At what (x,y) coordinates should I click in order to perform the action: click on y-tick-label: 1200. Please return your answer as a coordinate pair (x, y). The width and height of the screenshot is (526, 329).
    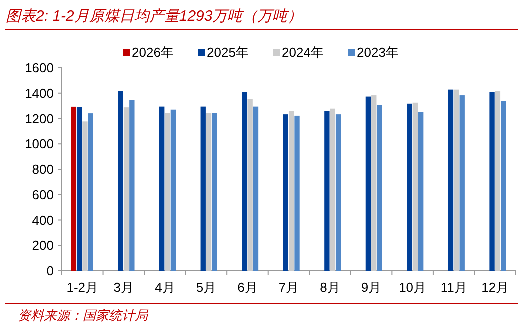
    Looking at the image, I should click on (39, 118).